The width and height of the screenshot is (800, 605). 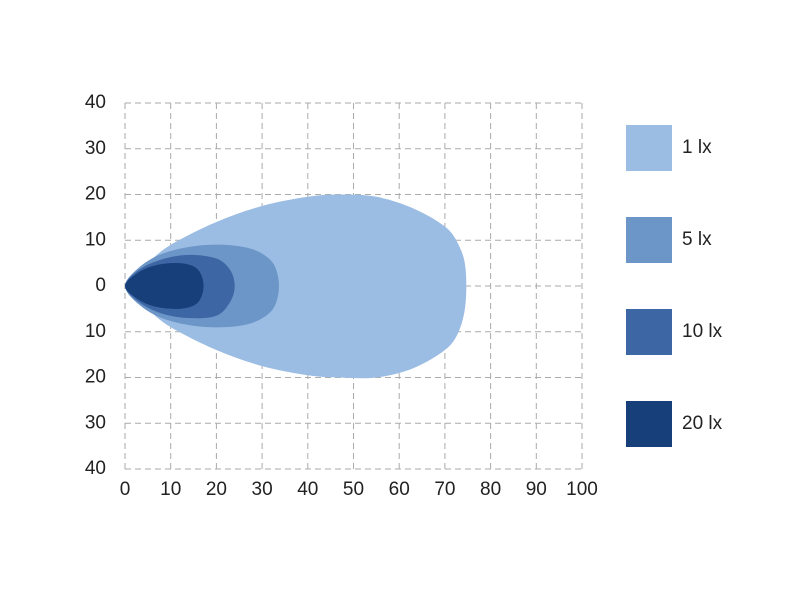 What do you see at coordinates (399, 489) in the screenshot?
I see `x-tick-label: 60` at bounding box center [399, 489].